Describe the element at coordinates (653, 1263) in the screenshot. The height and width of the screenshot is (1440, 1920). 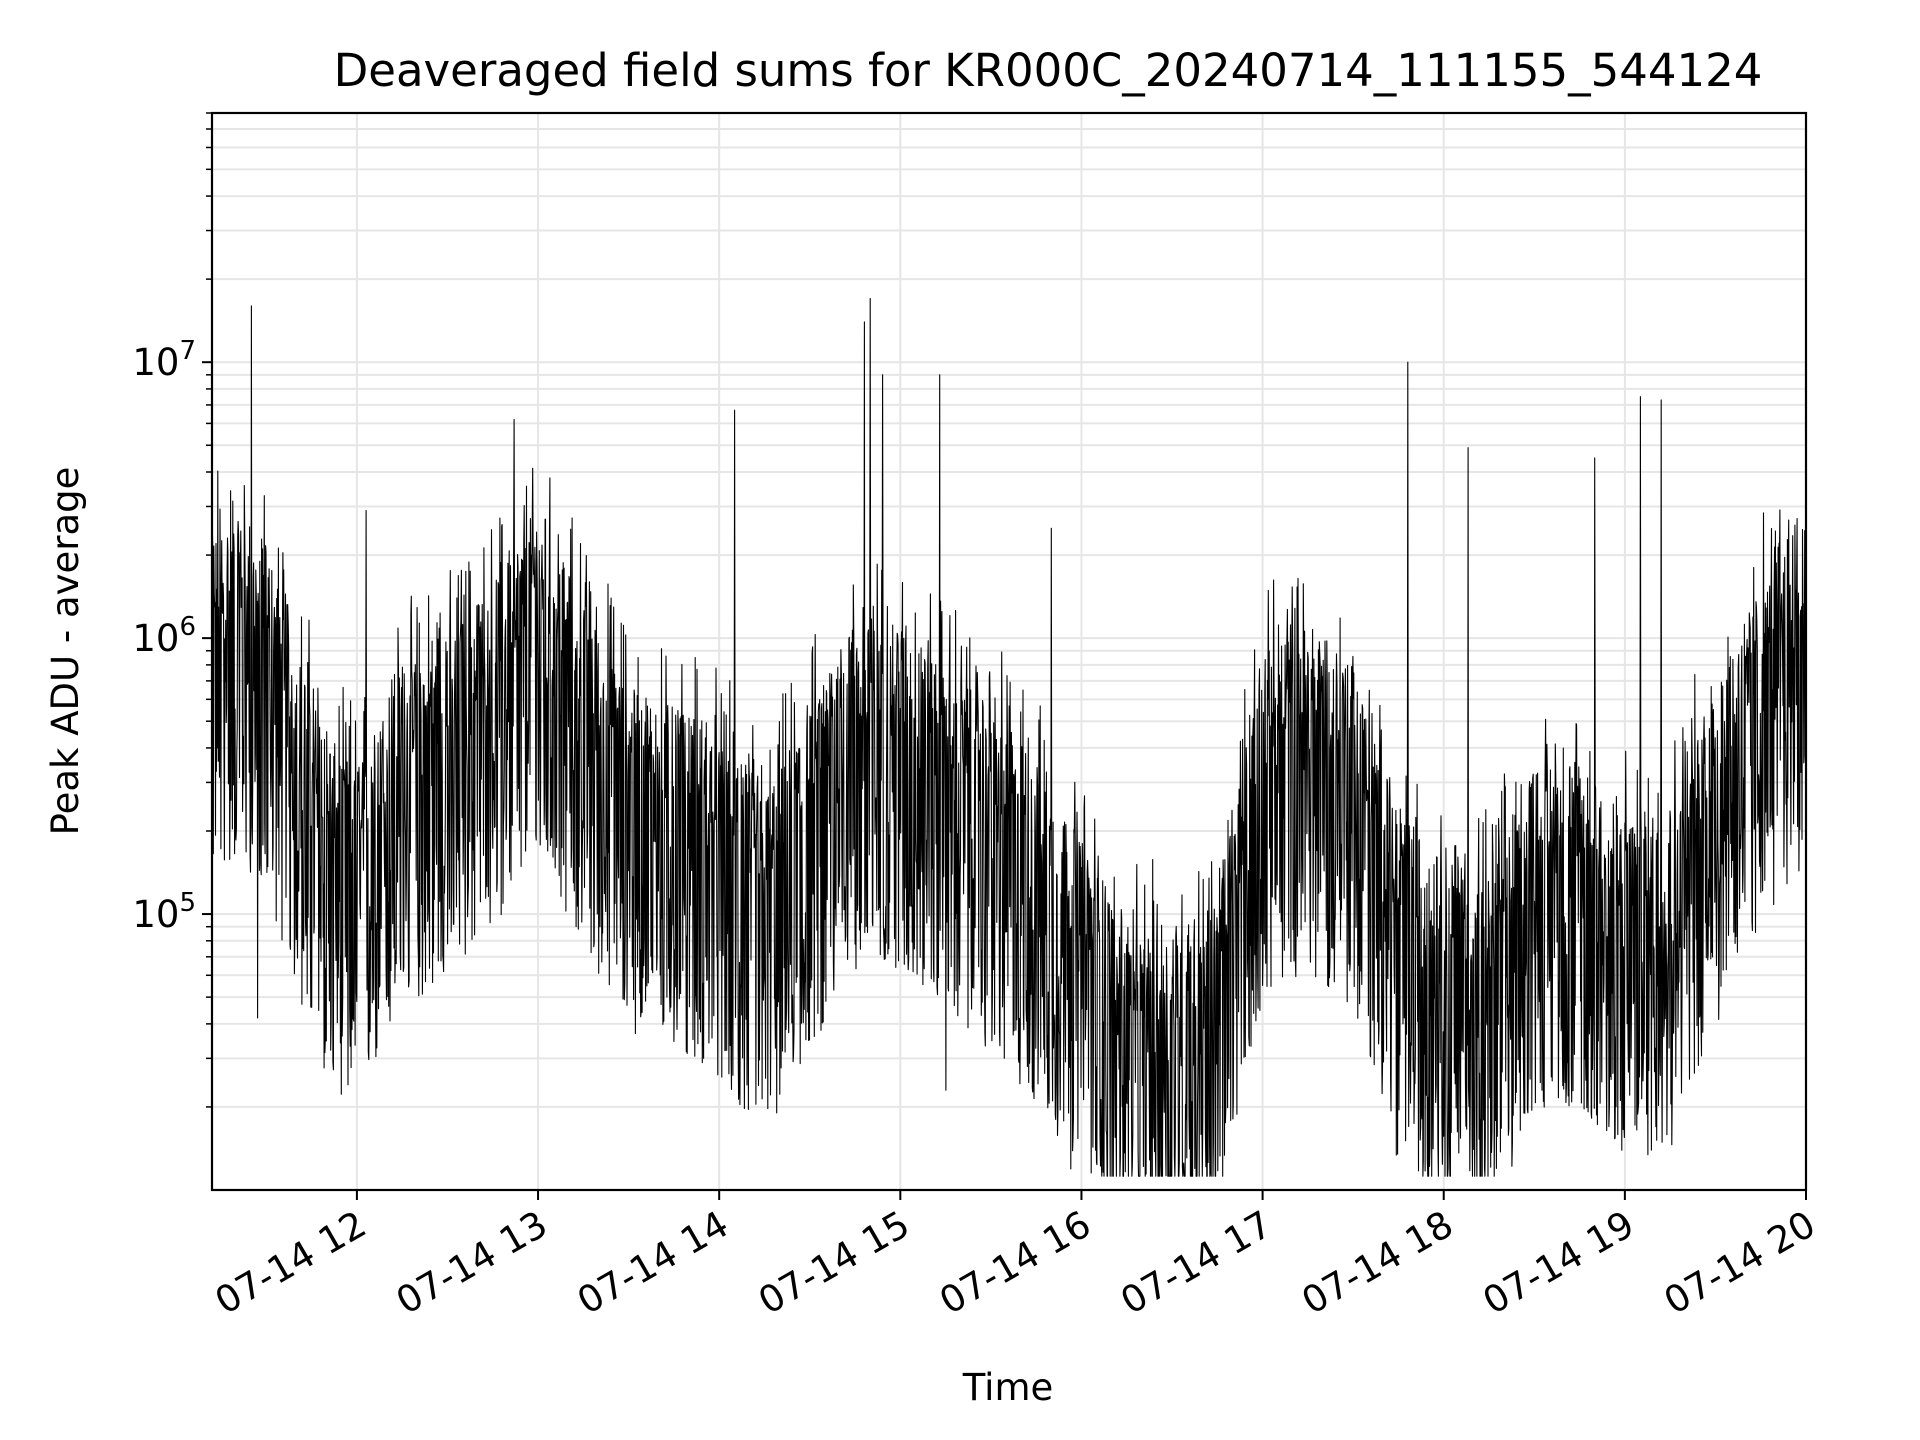
I see `x-tick-label: 07-14 14` at that location.